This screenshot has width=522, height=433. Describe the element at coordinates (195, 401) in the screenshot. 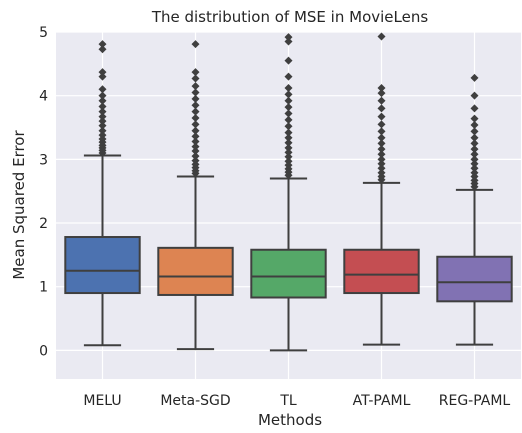

I see `x-tick-label: Meta-SGD` at that location.